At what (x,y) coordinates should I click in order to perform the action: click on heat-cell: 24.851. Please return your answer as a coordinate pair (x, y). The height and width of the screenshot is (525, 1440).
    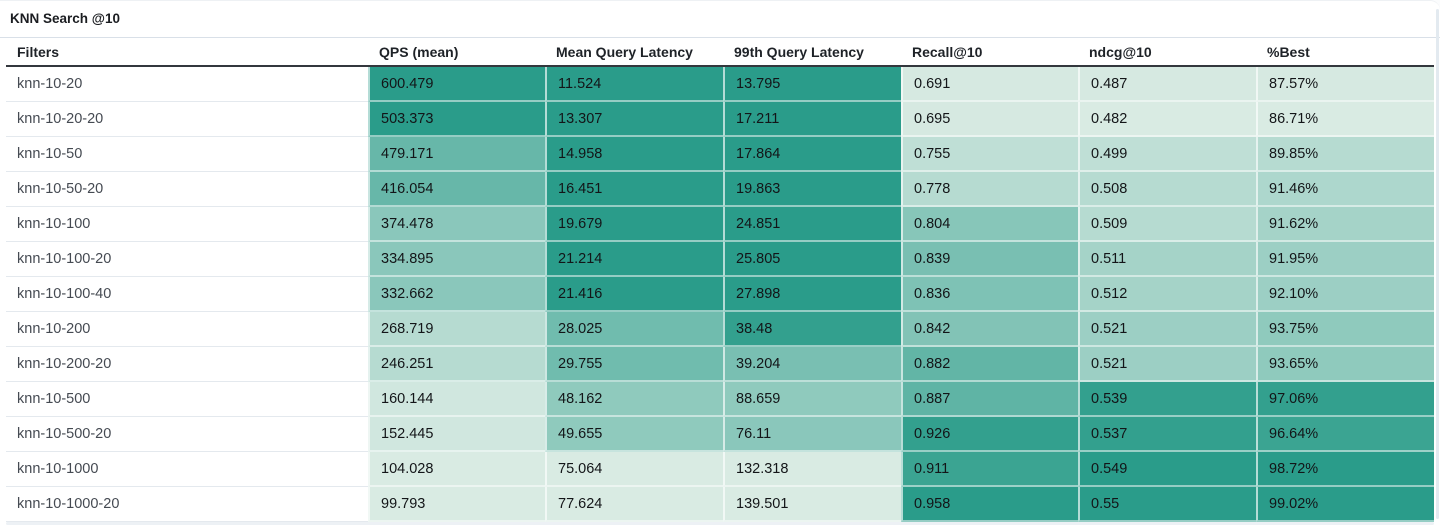
    Looking at the image, I should click on (812, 224).